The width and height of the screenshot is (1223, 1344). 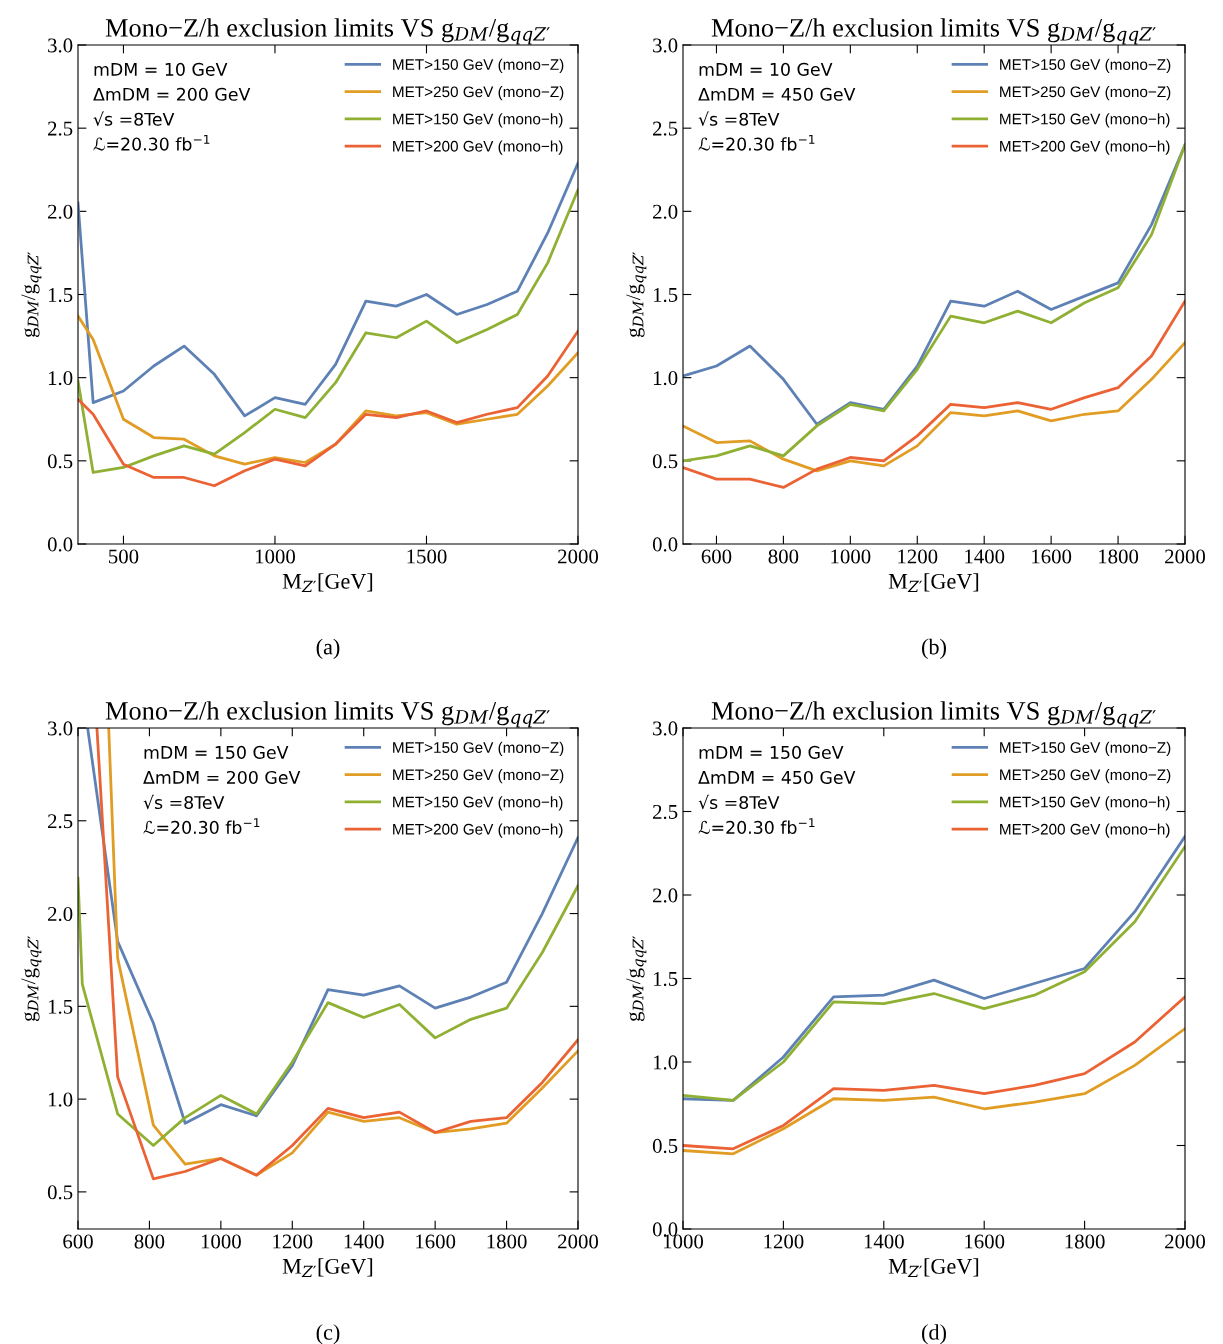 I want to click on text: (b), so click(x=934, y=648).